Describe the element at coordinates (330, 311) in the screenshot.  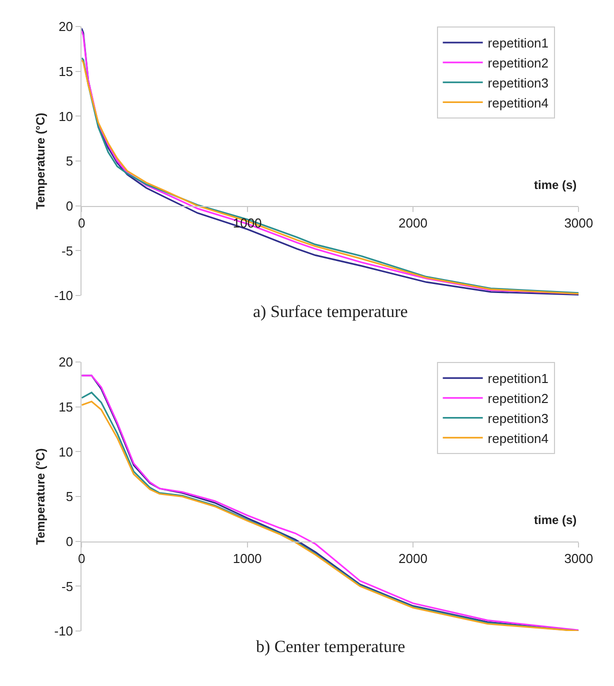
I see `text: a) Surface temperature` at that location.